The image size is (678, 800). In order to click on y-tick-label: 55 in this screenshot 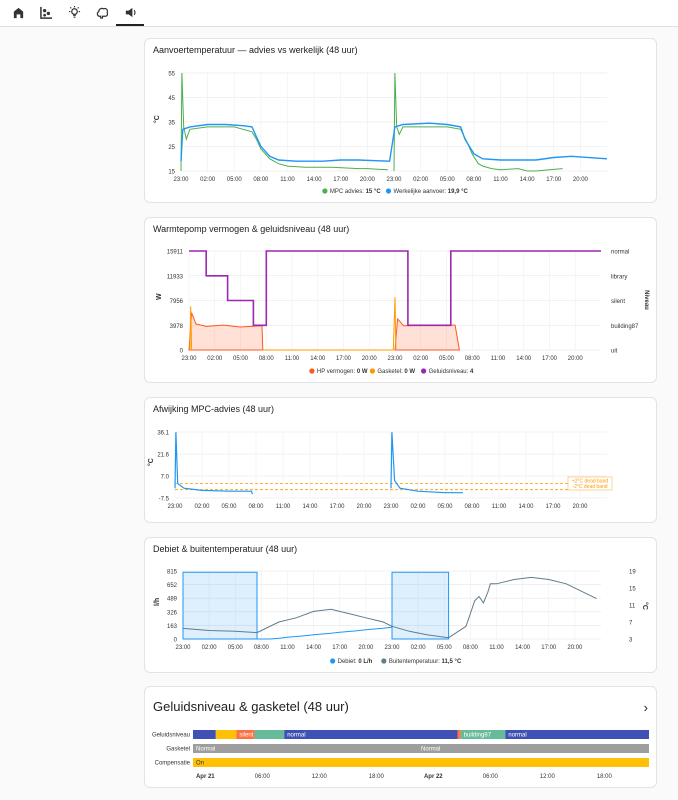, I will do `click(171, 75)`.